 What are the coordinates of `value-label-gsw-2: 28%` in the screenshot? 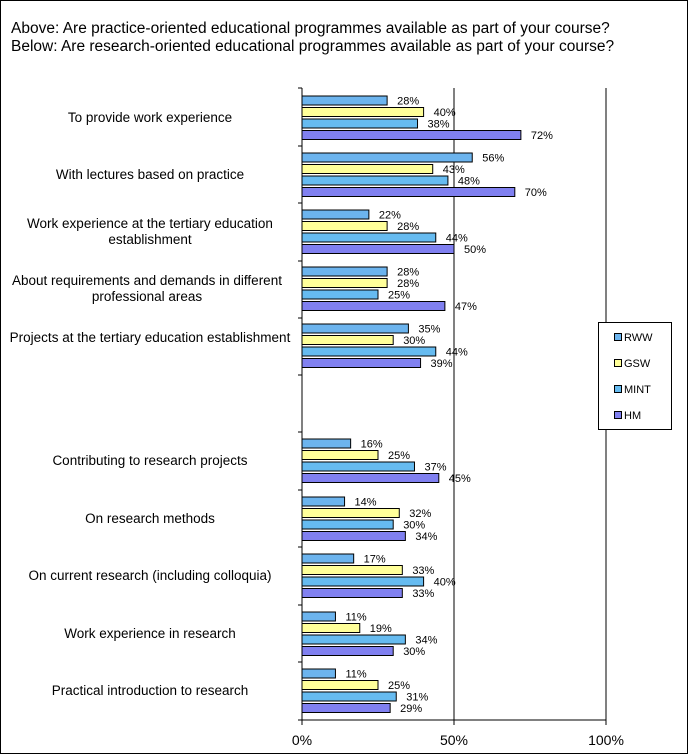 It's located at (408, 227).